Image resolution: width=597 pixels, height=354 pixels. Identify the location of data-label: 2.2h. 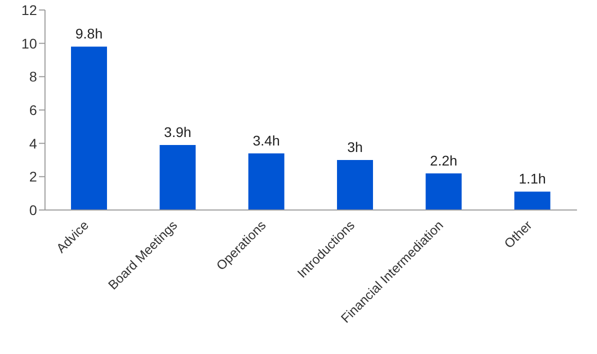
(444, 160).